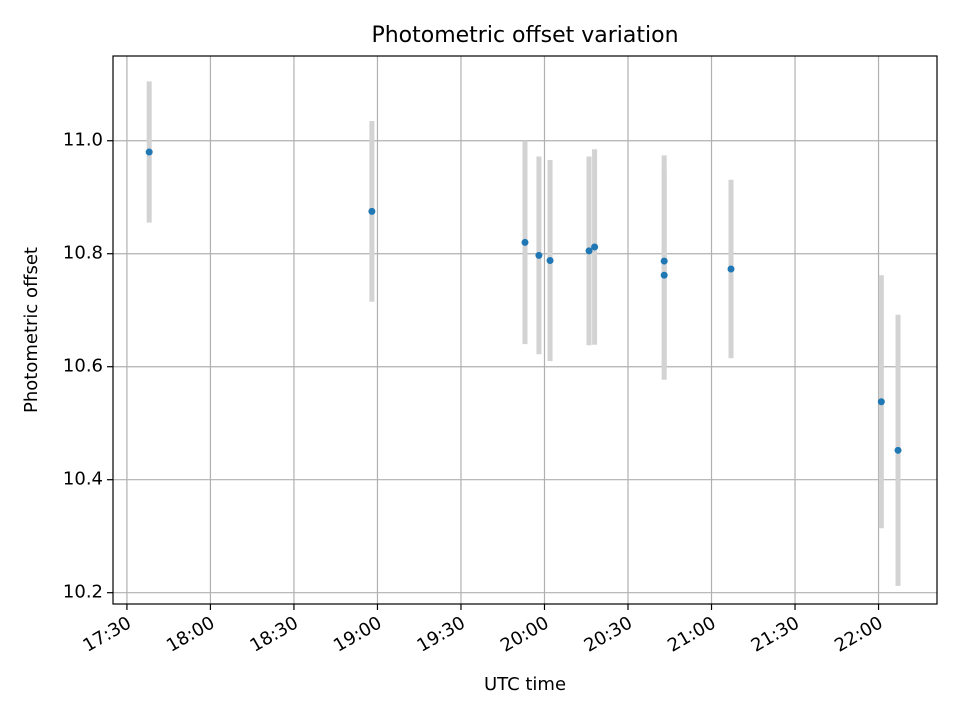 The image size is (960, 720). What do you see at coordinates (83, 253) in the screenshot?
I see `y-tick-label: 10.8` at bounding box center [83, 253].